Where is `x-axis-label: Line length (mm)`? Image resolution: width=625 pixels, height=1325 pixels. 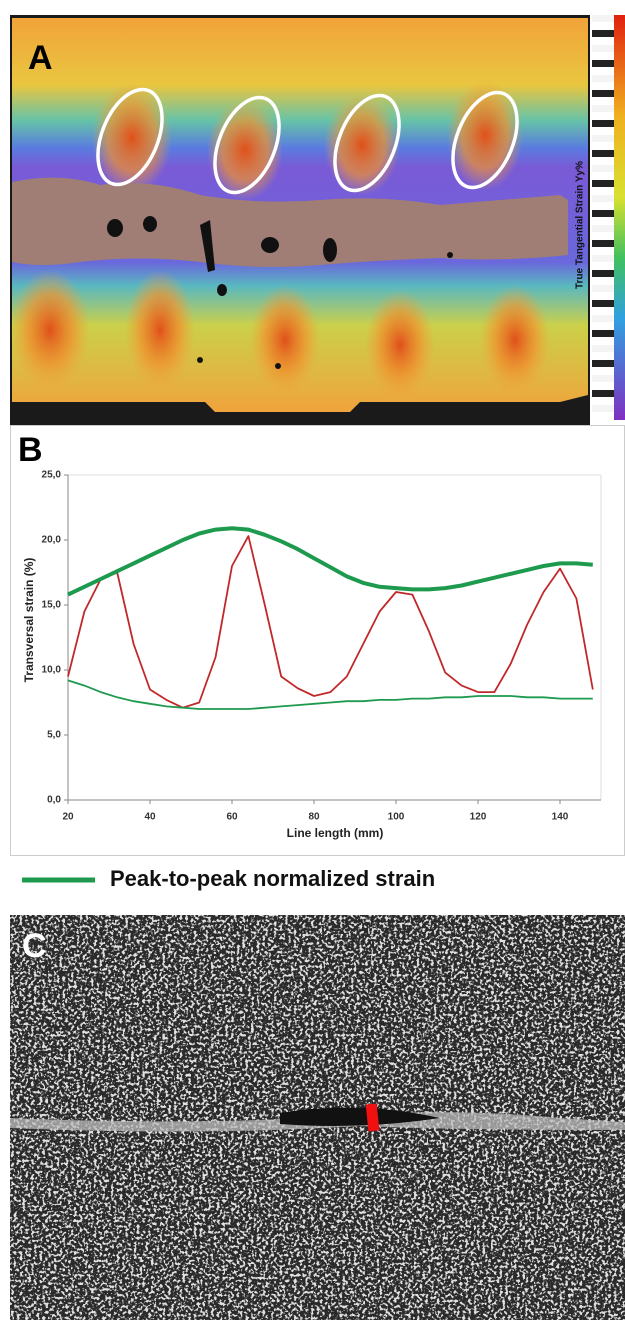 x-axis-label: Line length (mm) is located at coordinates (335, 833).